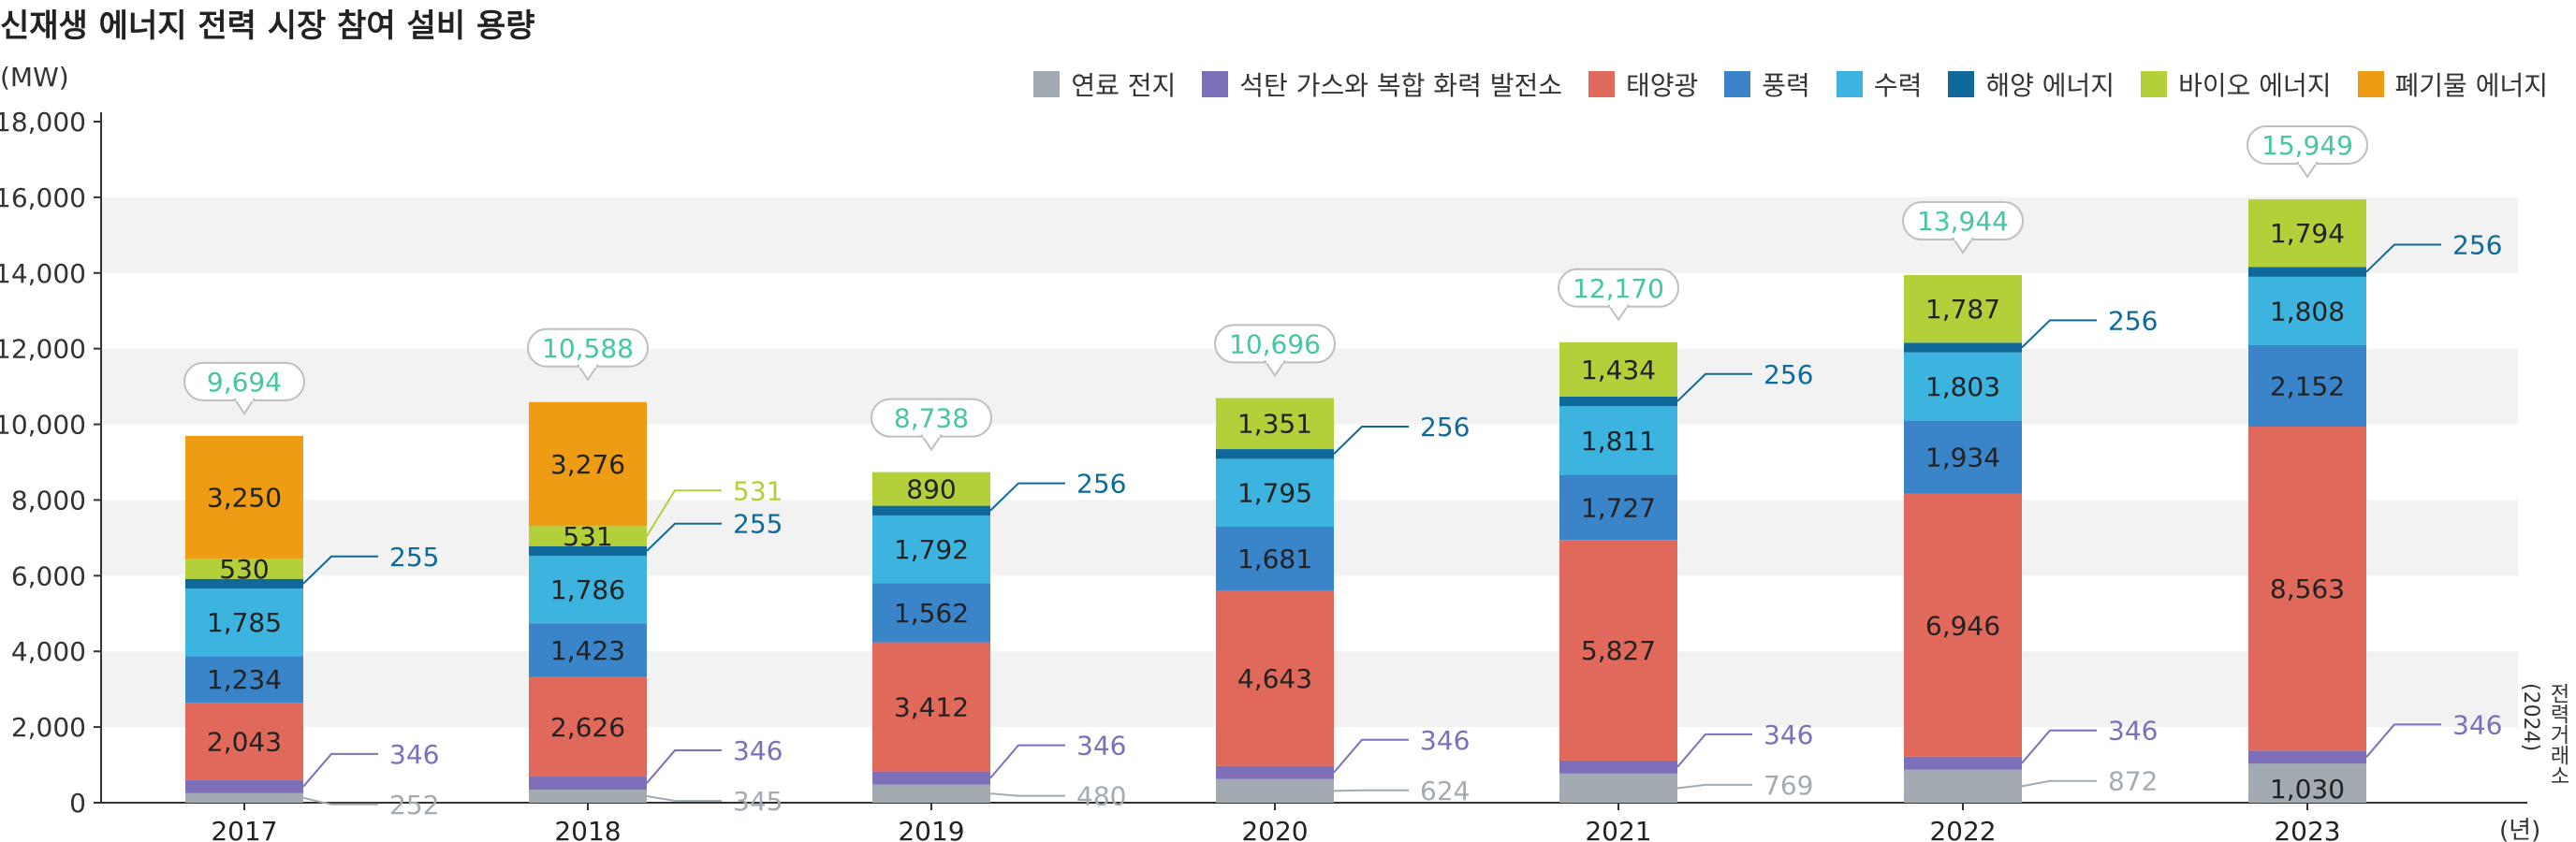 This screenshot has width=2576, height=842. What do you see at coordinates (1124, 86) in the screenshot?
I see `legend-label: 연료 전지` at bounding box center [1124, 86].